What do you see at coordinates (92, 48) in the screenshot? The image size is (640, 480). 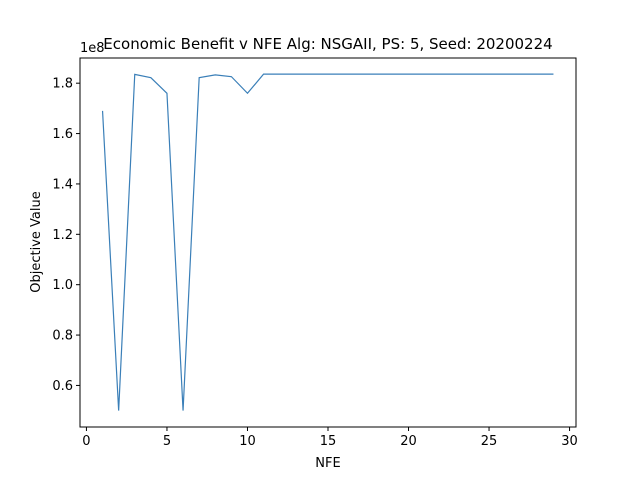 I see `y-offset-label: 1e8` at bounding box center [92, 48].